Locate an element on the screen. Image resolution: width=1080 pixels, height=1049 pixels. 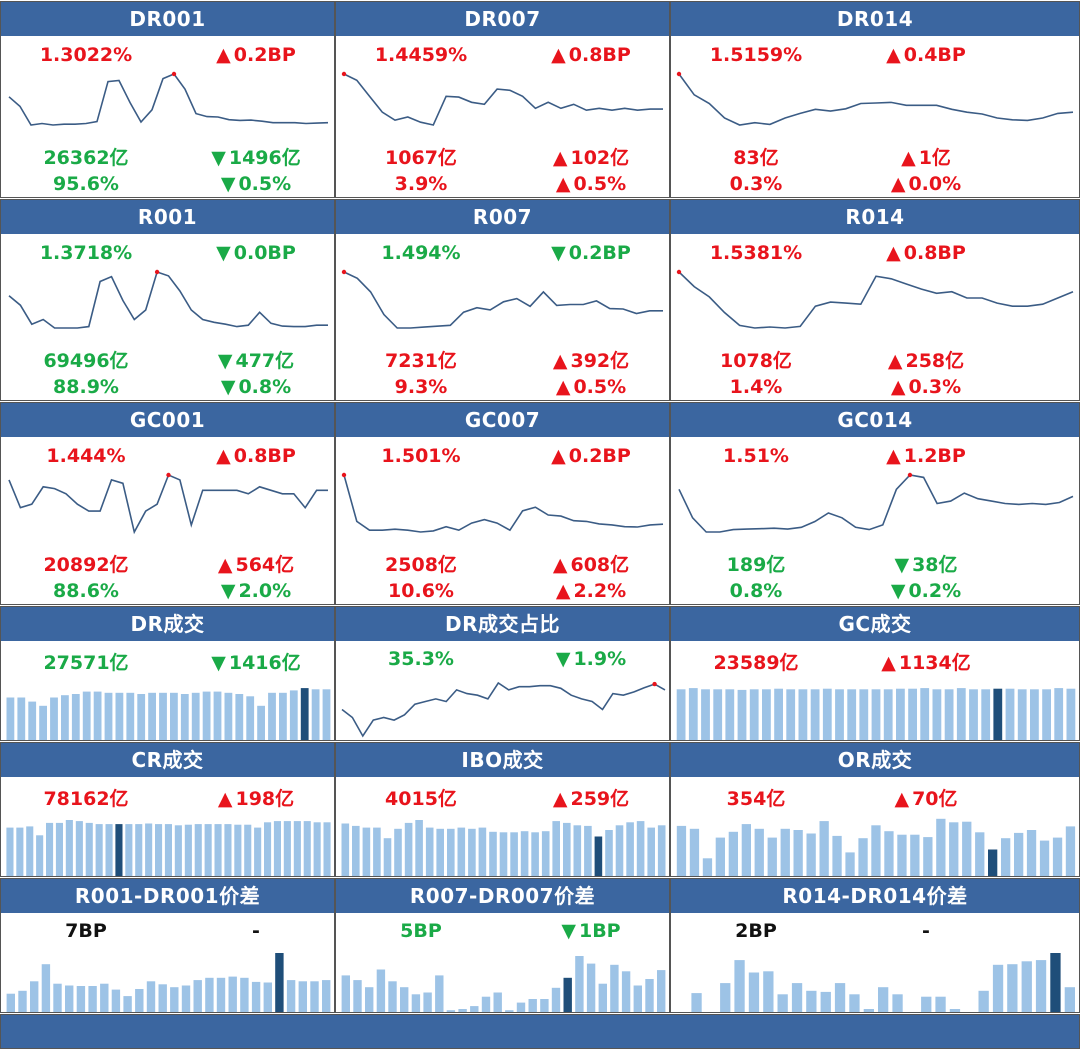
line-chart is located at coordinates (502, 502).